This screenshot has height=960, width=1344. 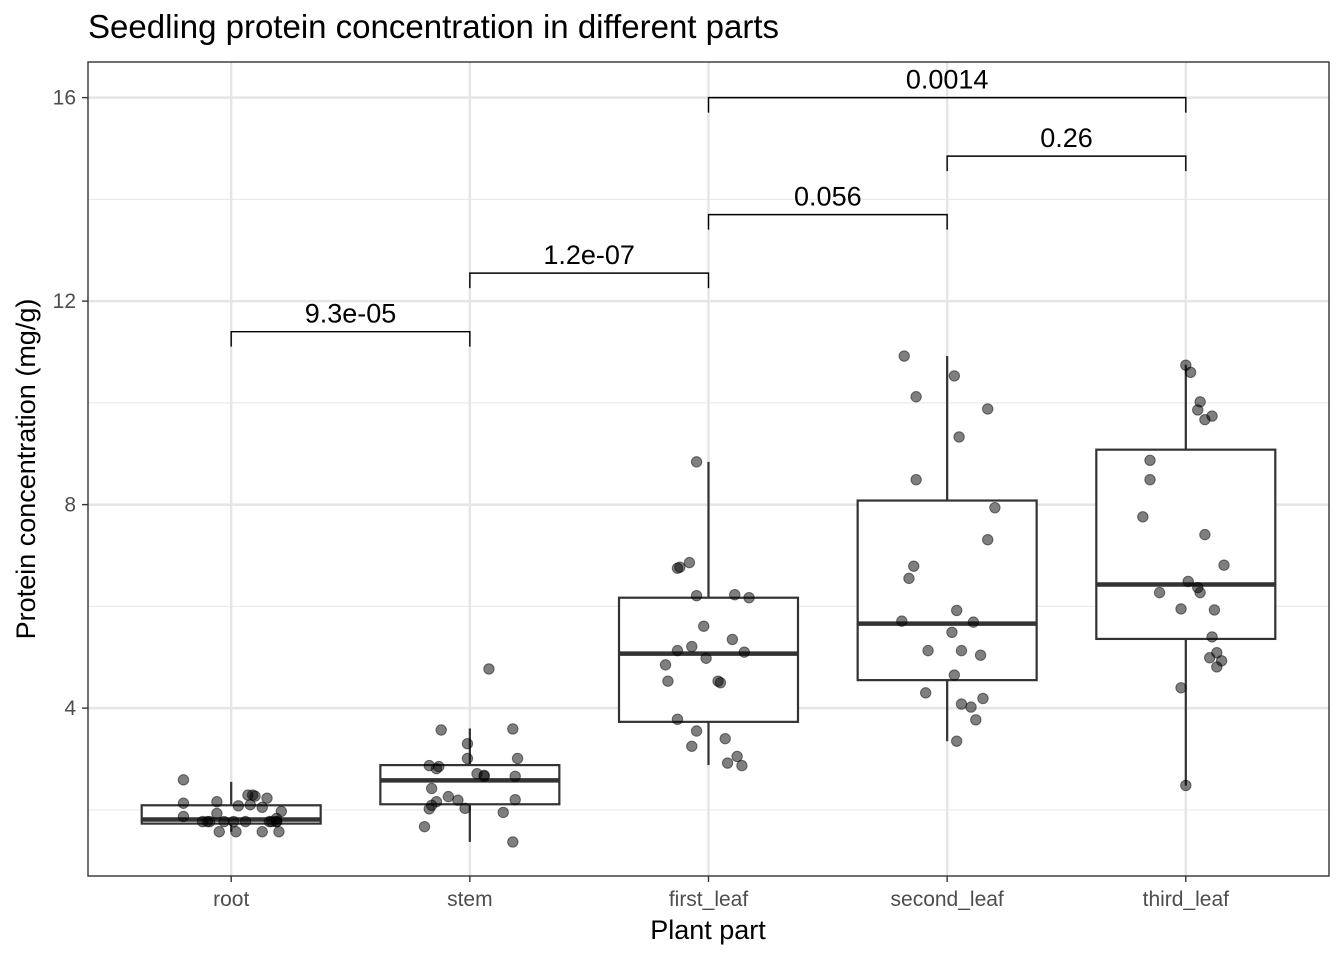 What do you see at coordinates (64, 301) in the screenshot?
I see `y-tick-label: 12` at bounding box center [64, 301].